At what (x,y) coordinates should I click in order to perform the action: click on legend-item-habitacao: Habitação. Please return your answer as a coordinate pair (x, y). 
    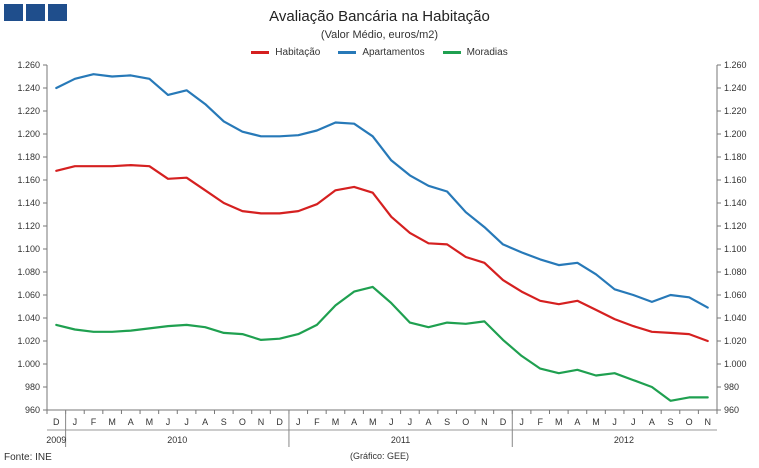
    Looking at the image, I should click on (285, 52).